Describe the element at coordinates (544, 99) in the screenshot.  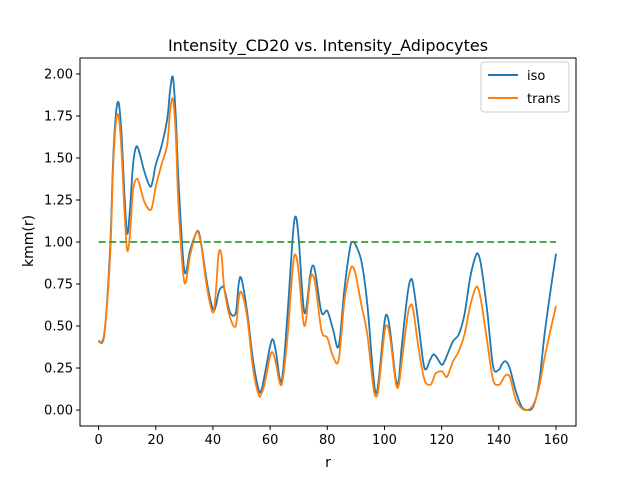
I see `legend-label-trans: trans` at that location.